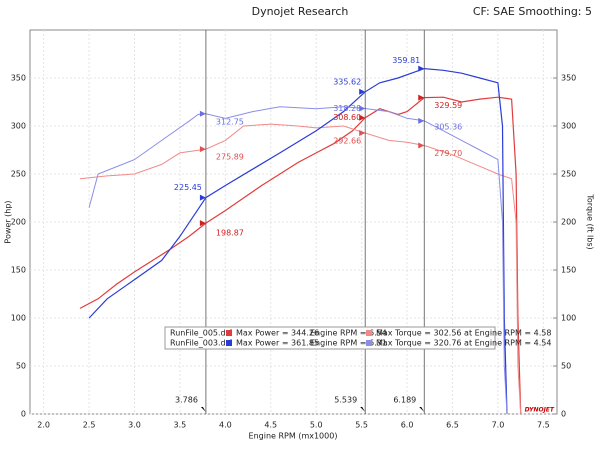 The image size is (600, 450). I want to click on x-tick-label: 4.0, so click(225, 425).